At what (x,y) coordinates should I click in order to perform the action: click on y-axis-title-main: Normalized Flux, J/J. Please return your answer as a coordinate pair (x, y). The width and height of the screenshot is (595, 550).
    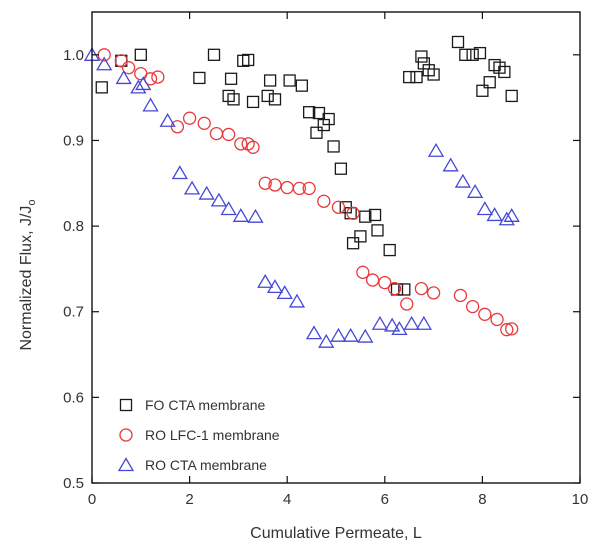
    Looking at the image, I should click on (26, 278).